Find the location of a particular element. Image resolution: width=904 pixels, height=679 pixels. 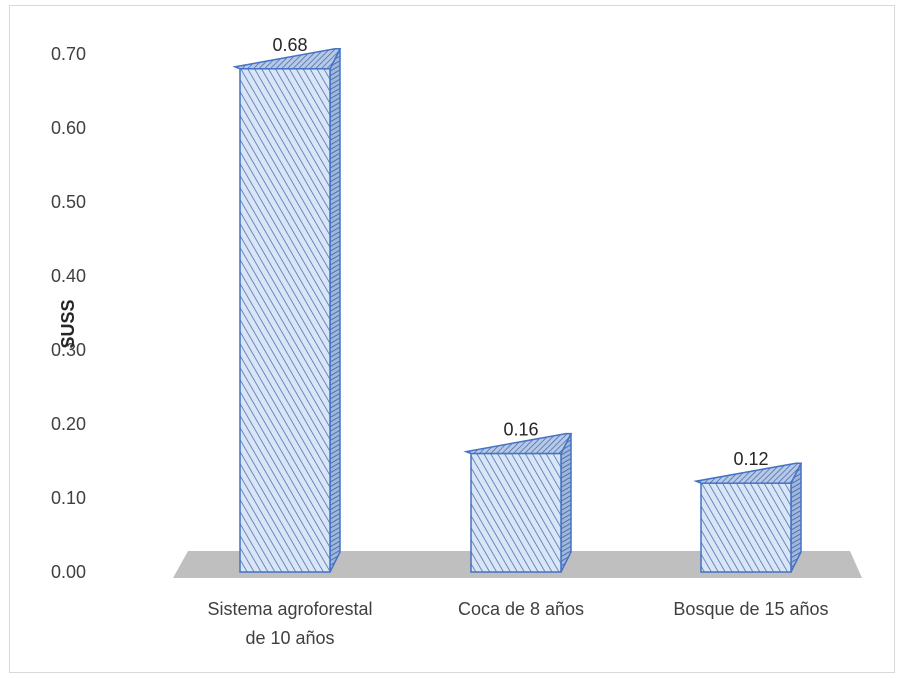

category-label: Bosque de 15 años is located at coordinates (750, 609).